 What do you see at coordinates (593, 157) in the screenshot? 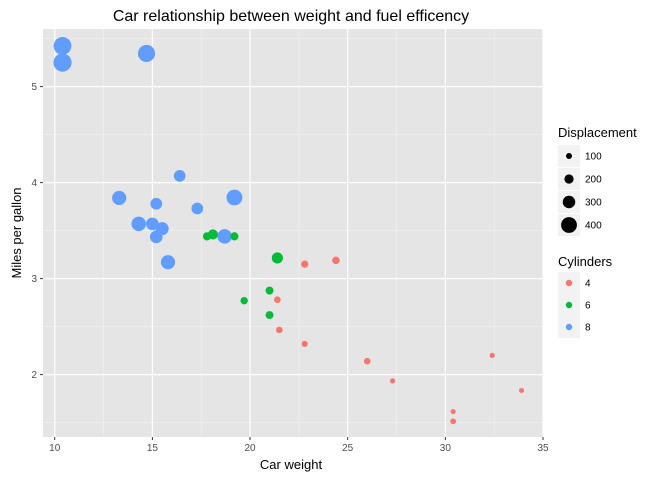
I see `size-legend-label: 100` at bounding box center [593, 157].